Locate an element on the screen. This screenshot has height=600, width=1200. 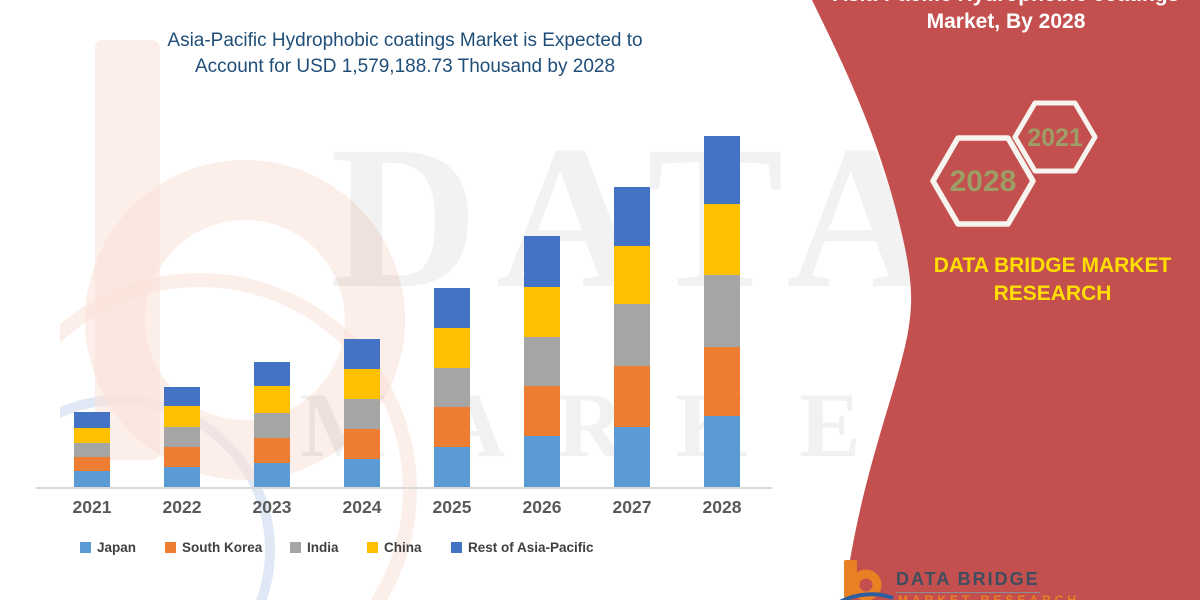
hexagon-2021-label: 2021 is located at coordinates (1055, 138).